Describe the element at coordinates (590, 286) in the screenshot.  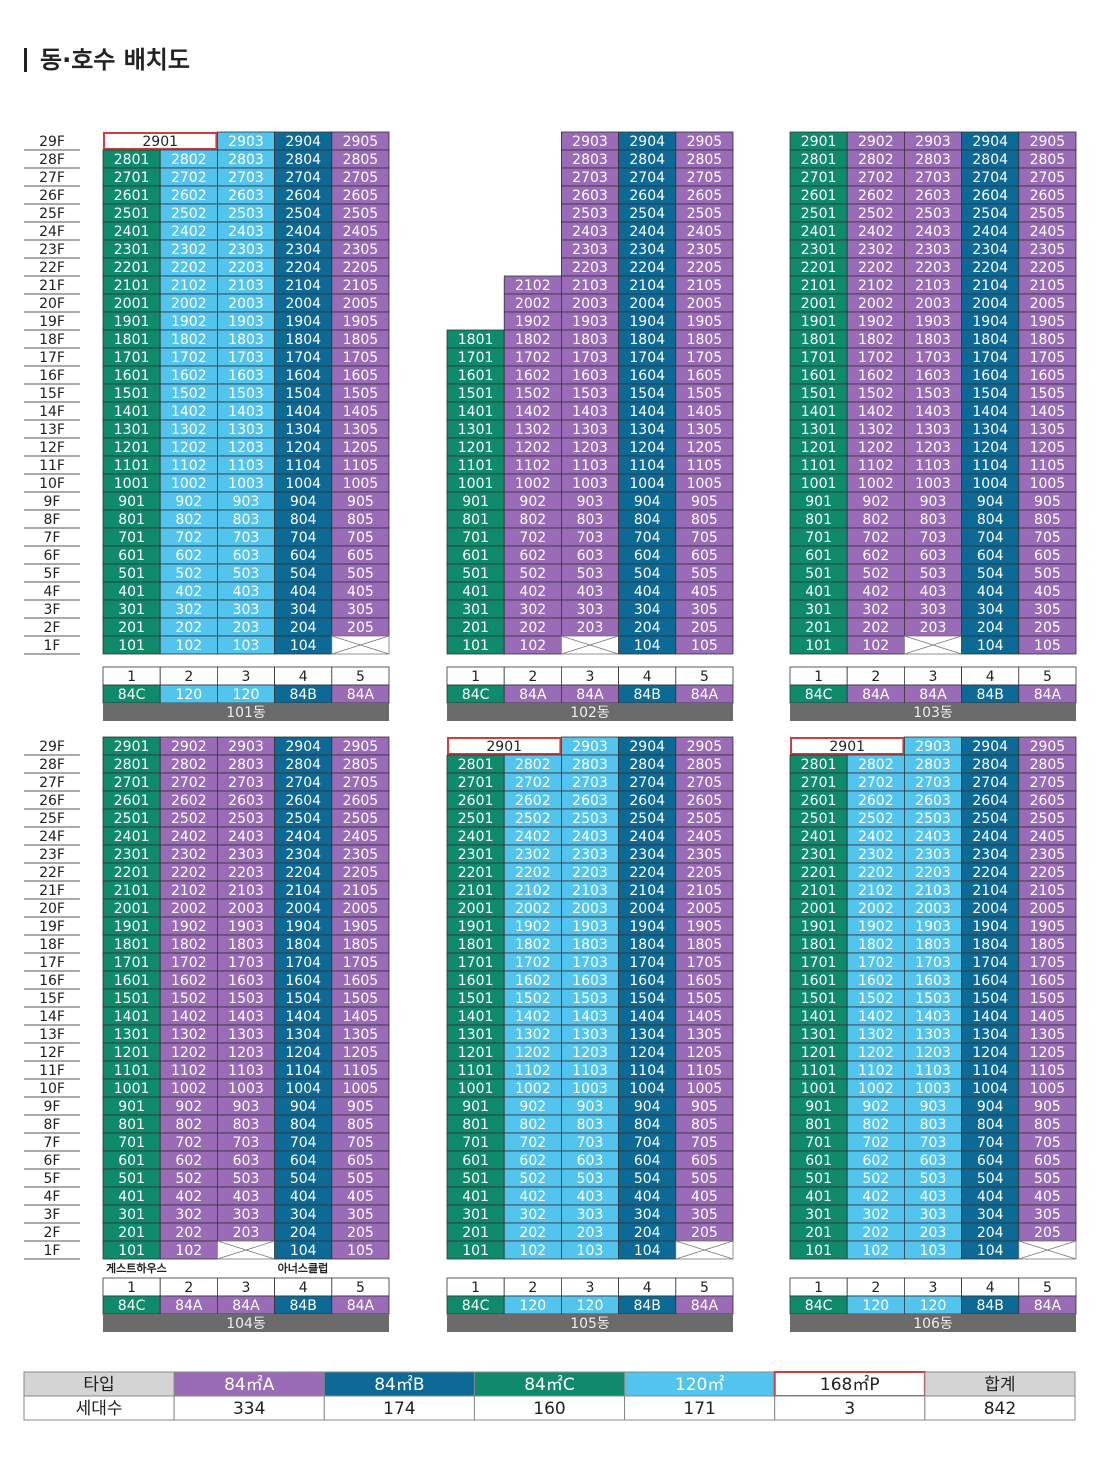
I see `unit-number: 2103` at that location.